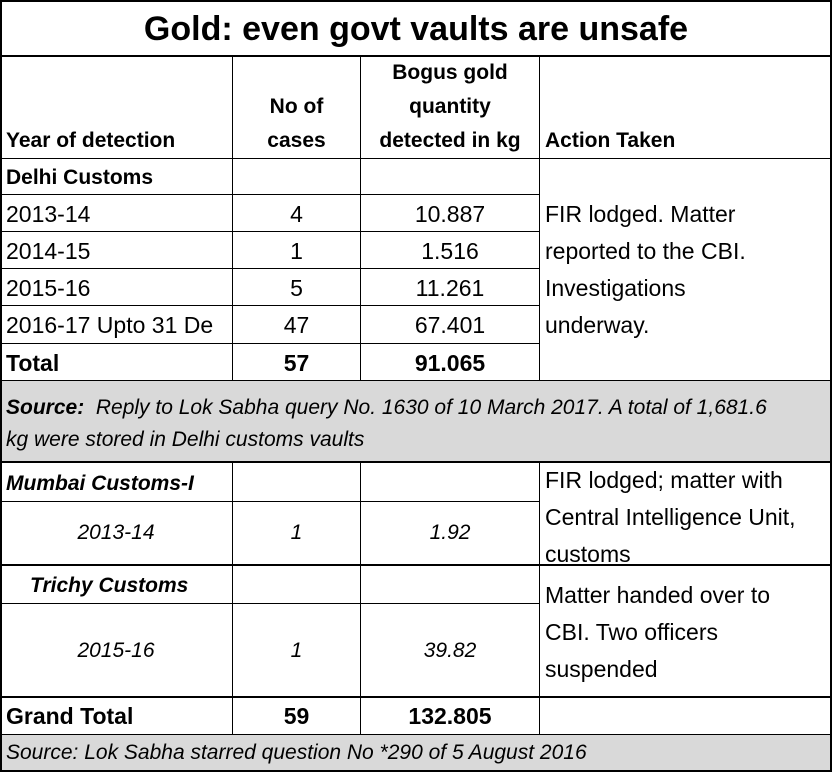 The height and width of the screenshot is (772, 832). I want to click on header-quantity-line2: quantity, so click(450, 106).